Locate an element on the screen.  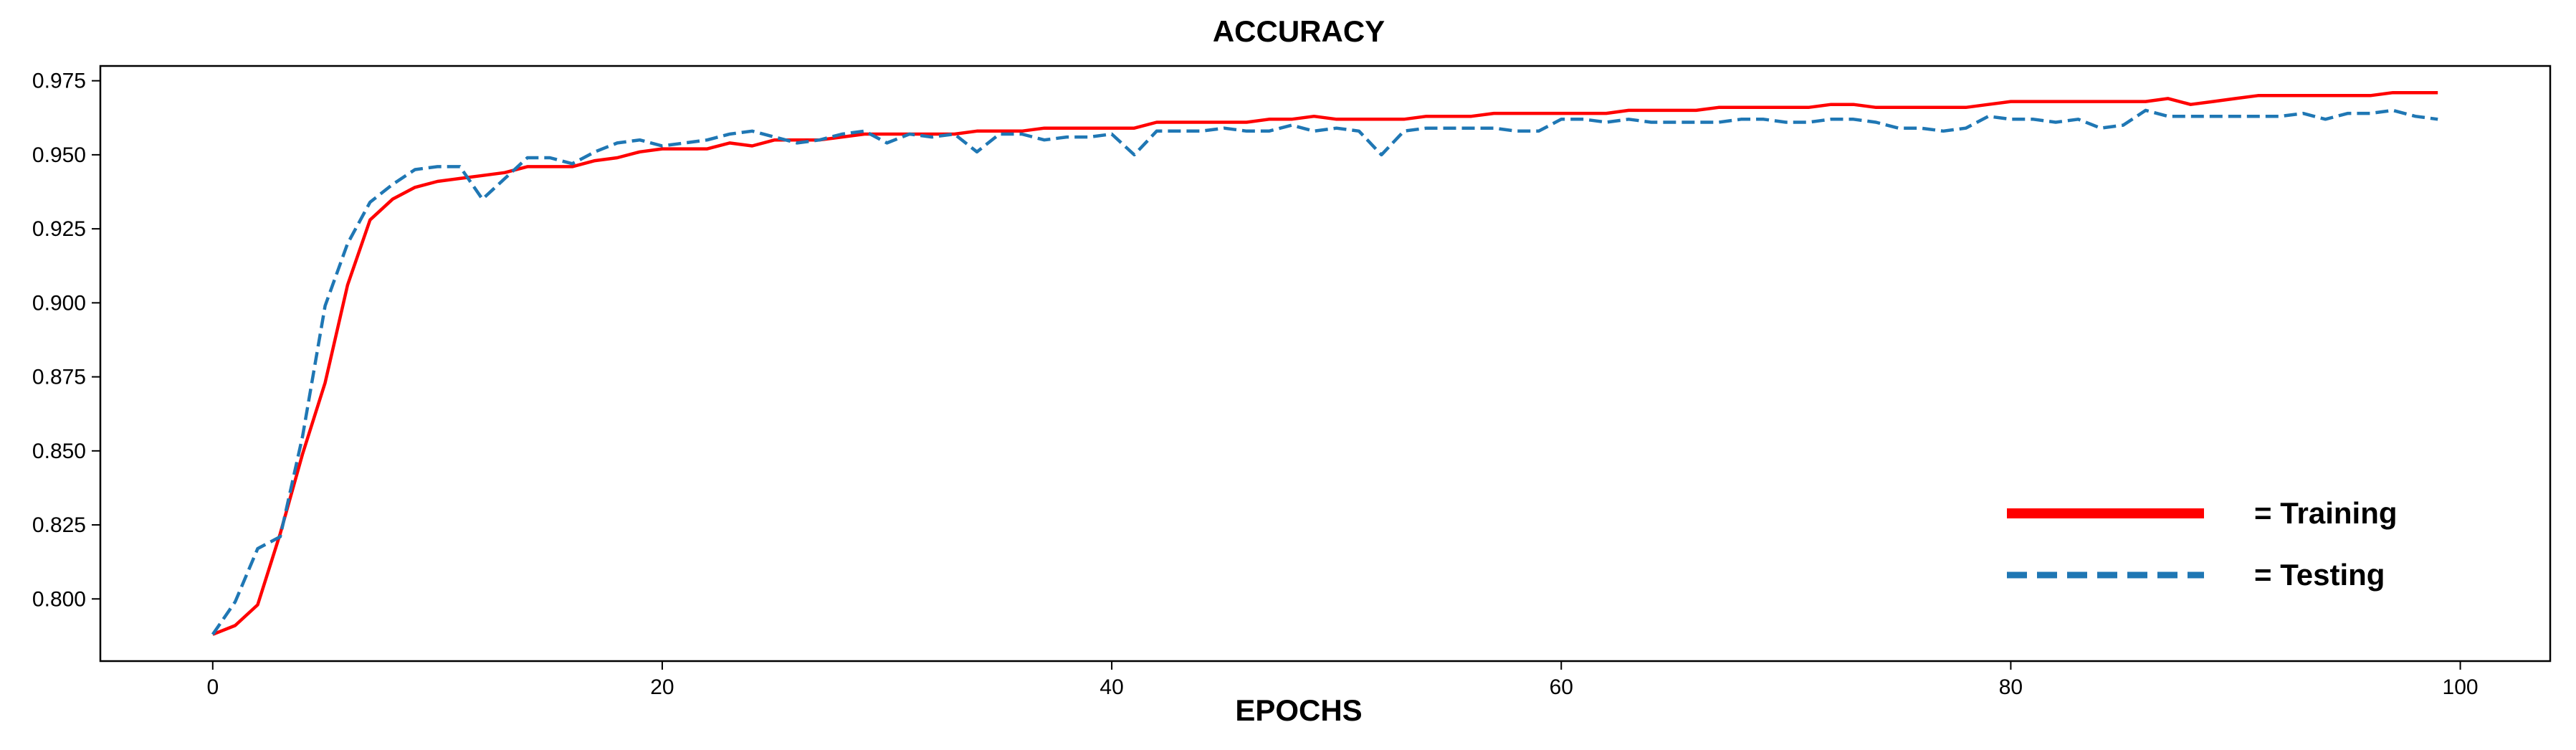
y-tick-label: 0.850 is located at coordinates (59, 451).